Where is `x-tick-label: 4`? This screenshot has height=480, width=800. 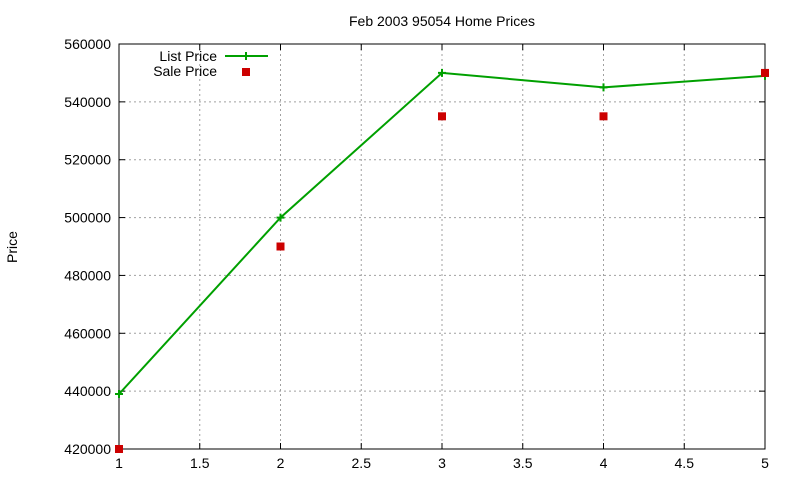
x-tick-label: 4 is located at coordinates (604, 463).